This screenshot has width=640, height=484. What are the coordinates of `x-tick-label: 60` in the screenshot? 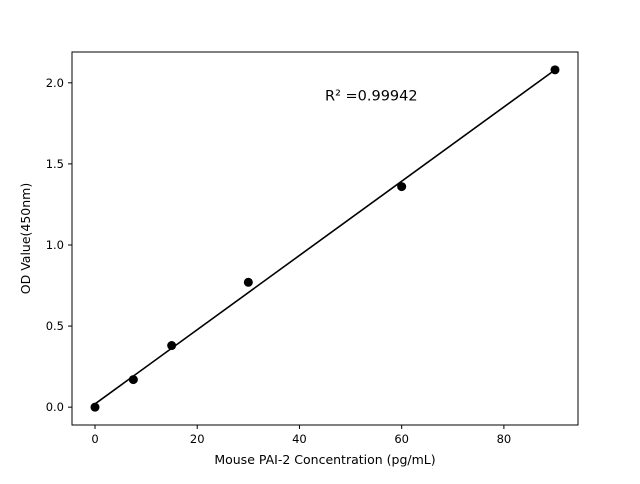 It's located at (401, 439).